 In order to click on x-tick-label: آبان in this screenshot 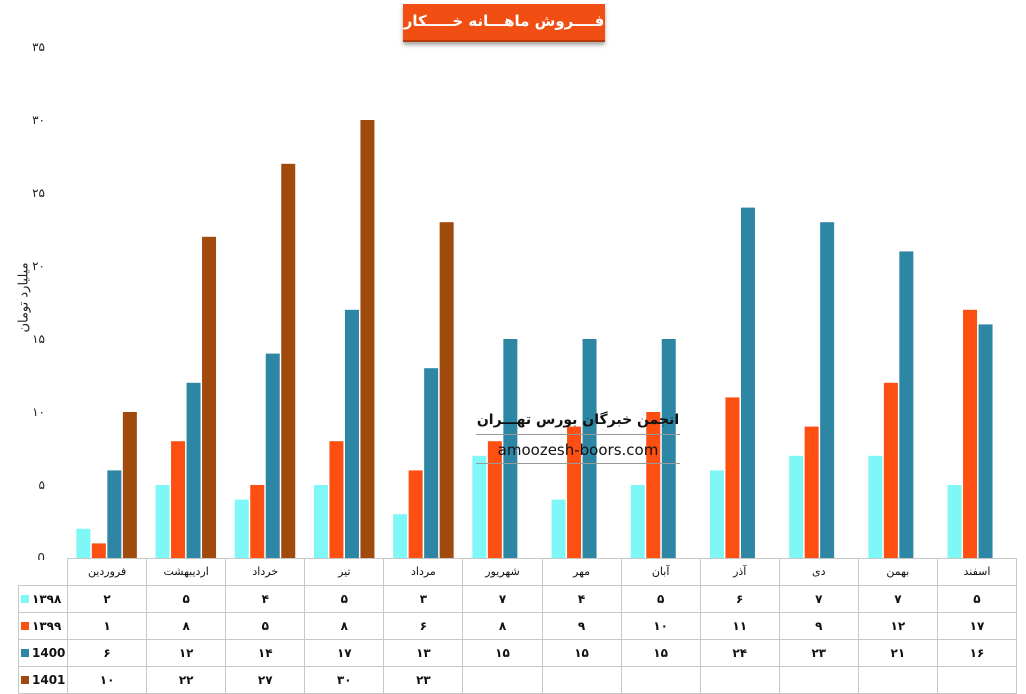, I will do `click(660, 572)`.